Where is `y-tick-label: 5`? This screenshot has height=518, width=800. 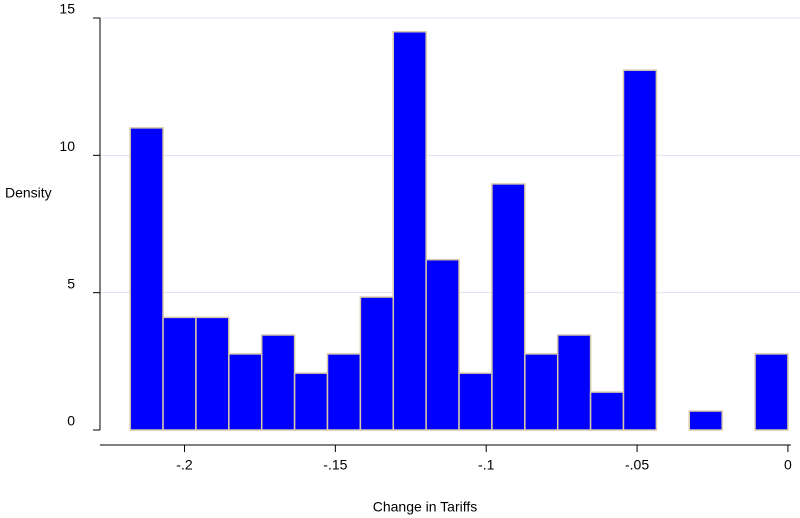 y-tick-label: 5 is located at coordinates (71, 283).